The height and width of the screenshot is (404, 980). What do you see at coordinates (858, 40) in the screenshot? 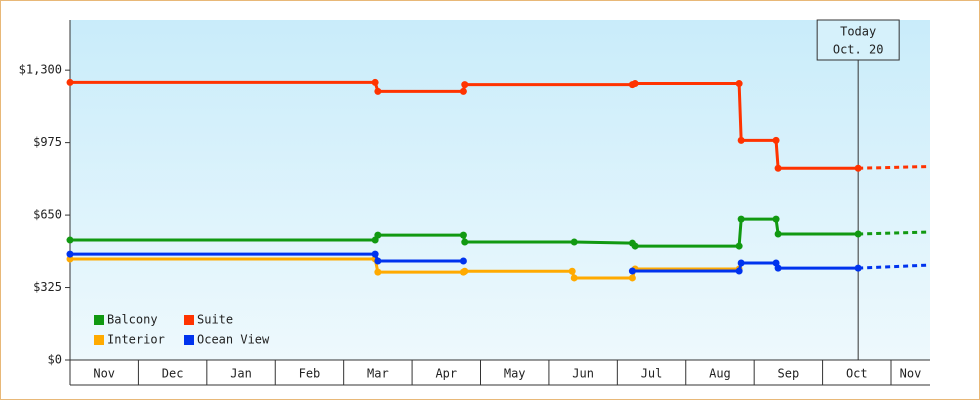
I see `today-box` at bounding box center [858, 40].